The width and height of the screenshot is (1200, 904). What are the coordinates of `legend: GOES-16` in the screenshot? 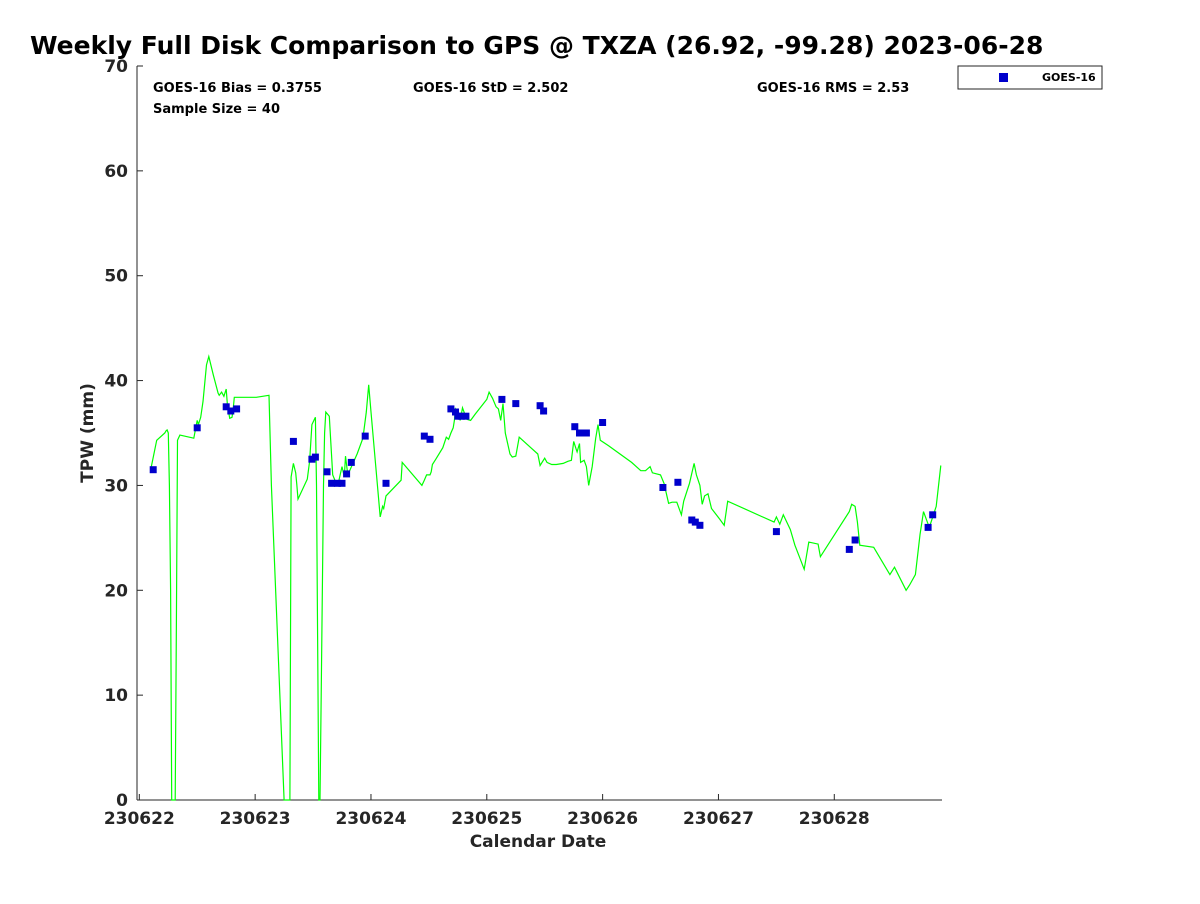 It's located at (1030, 77).